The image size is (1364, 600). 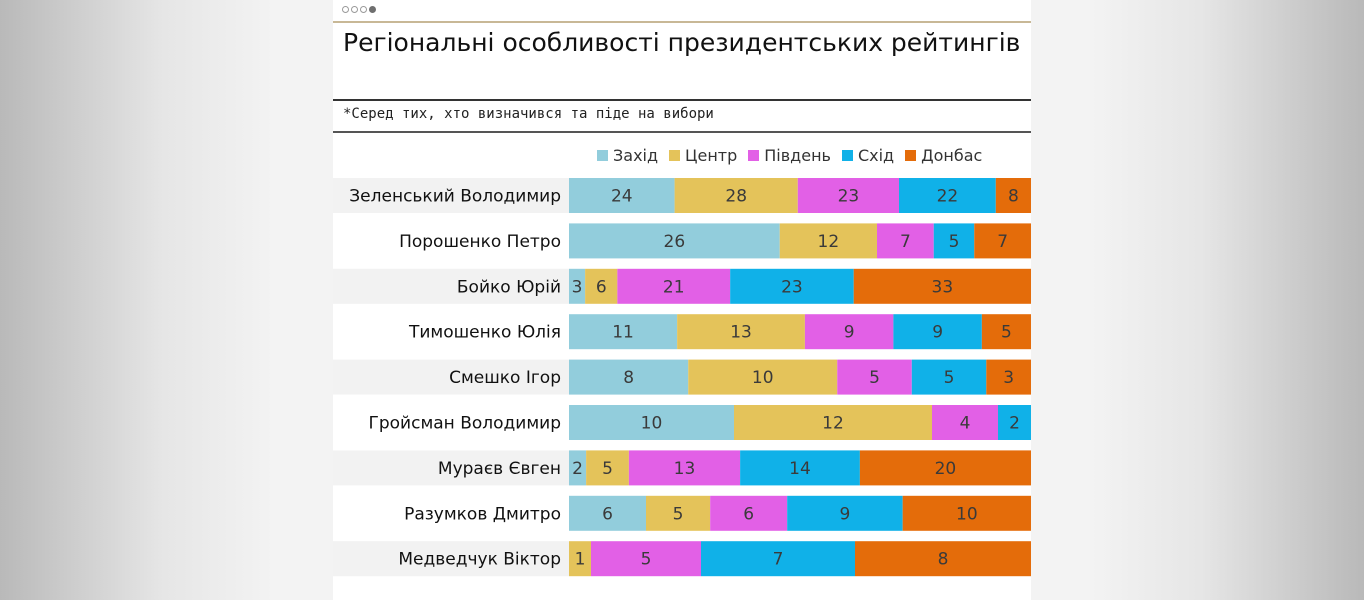 I want to click on category-label: Порошенко Петро, so click(x=480, y=242).